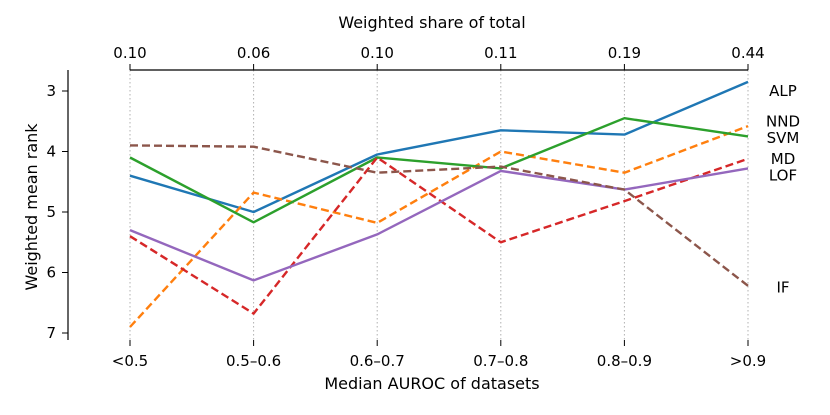 The image size is (830, 415). I want to click on x-tick-label: 0.5–0.6, so click(253, 361).